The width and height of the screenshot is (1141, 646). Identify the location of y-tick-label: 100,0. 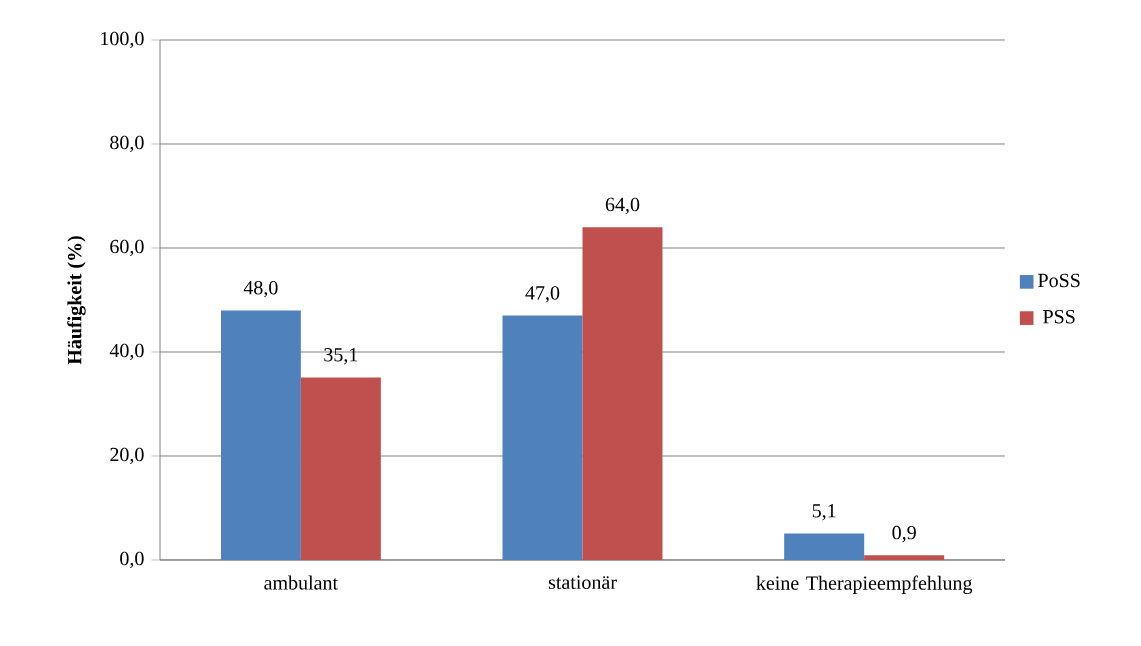
(122, 40).